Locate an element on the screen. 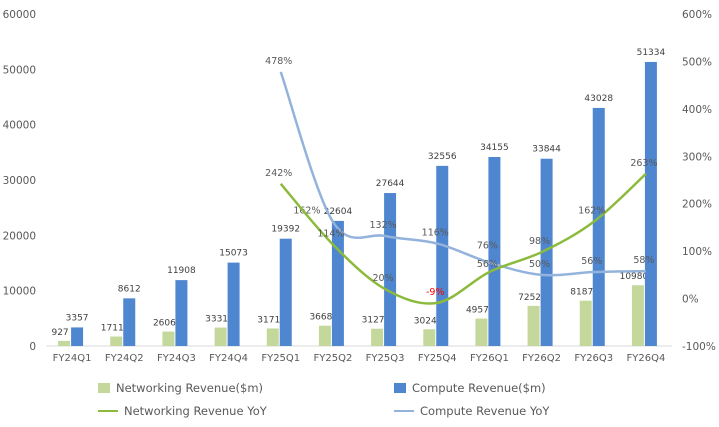  legend-networking-yoy: Networking Revenue YoY is located at coordinates (182, 411).